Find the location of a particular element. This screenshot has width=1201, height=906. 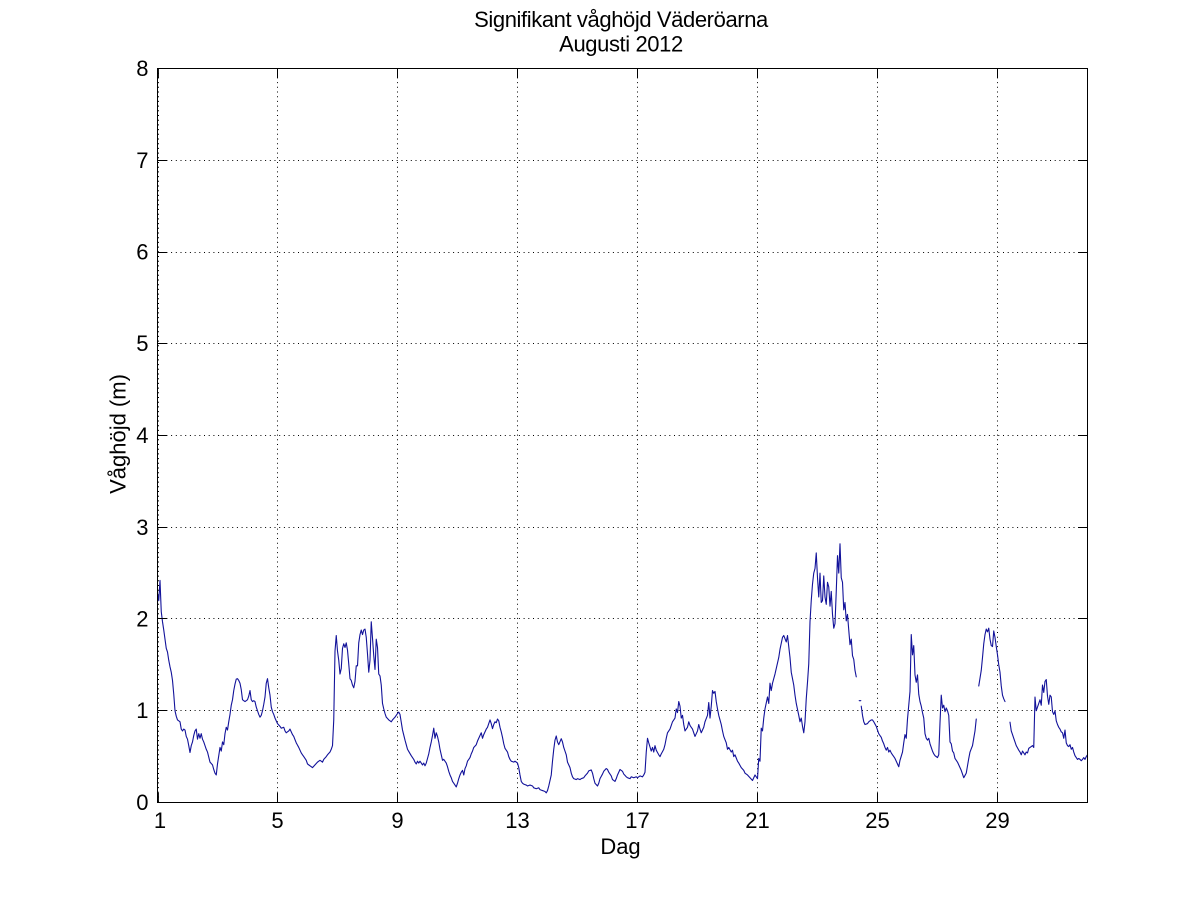

svg-text: 2 is located at coordinates (142, 619).